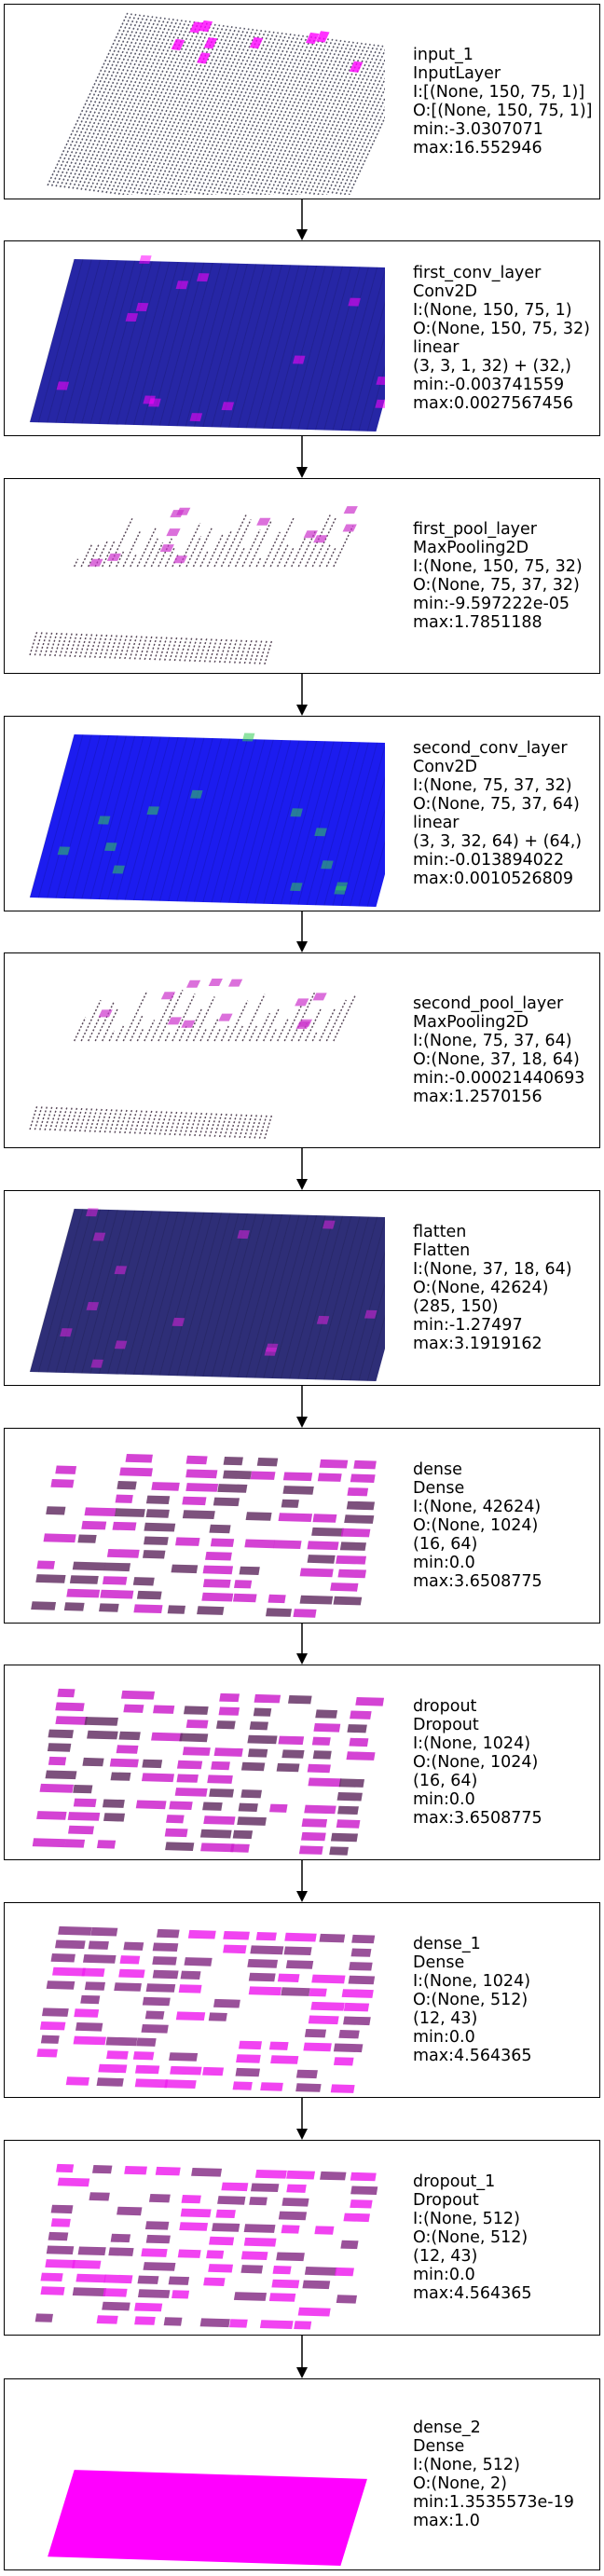 The image size is (604, 2576). What do you see at coordinates (478, 1097) in the screenshot?
I see `layer-max-value: max:1.2570156` at bounding box center [478, 1097].